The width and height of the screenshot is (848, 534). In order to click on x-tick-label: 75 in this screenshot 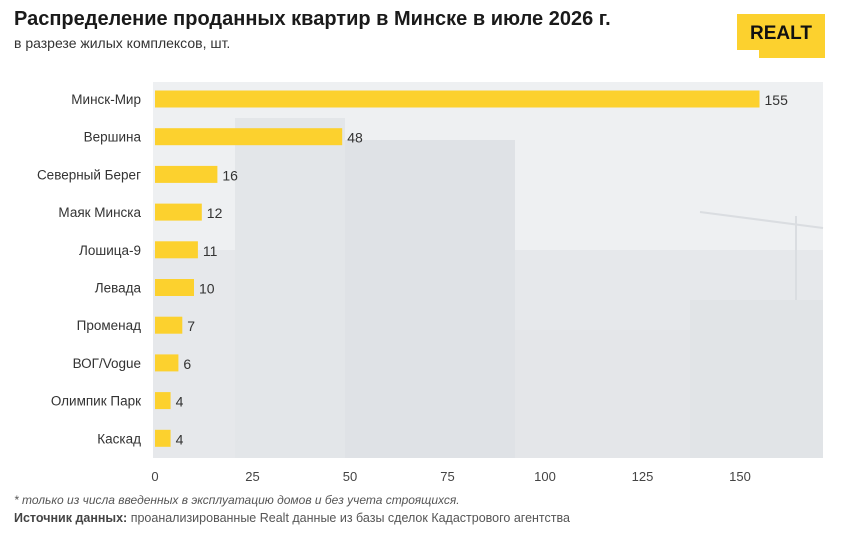, I will do `click(447, 476)`.